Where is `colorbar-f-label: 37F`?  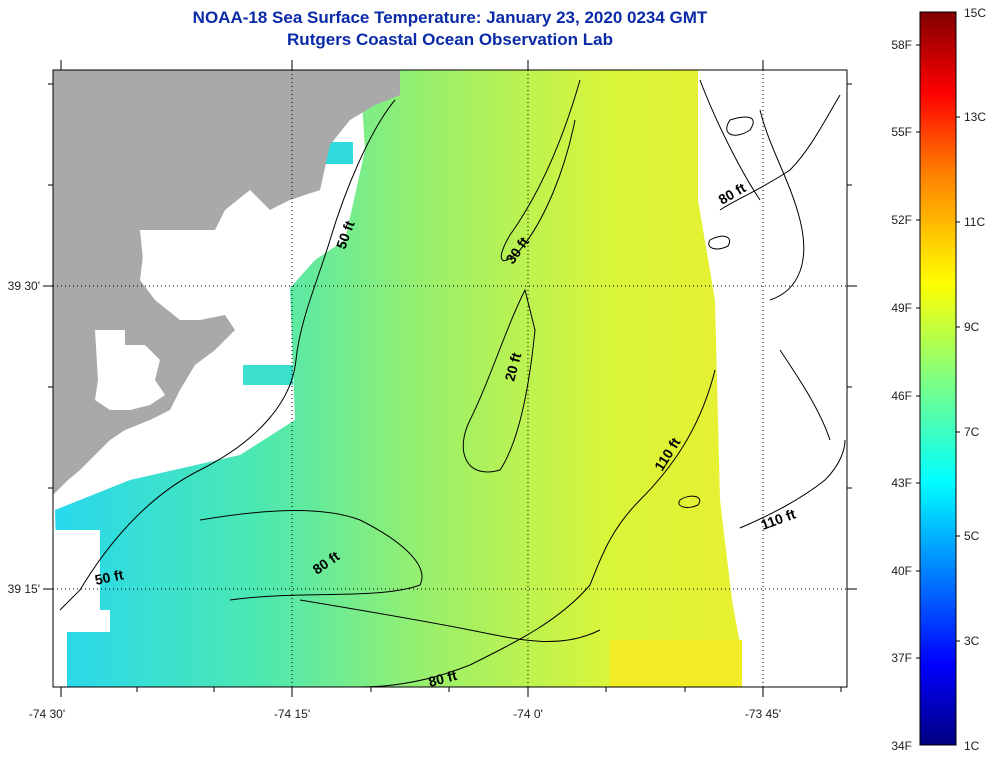 colorbar-f-label: 37F is located at coordinates (901, 658).